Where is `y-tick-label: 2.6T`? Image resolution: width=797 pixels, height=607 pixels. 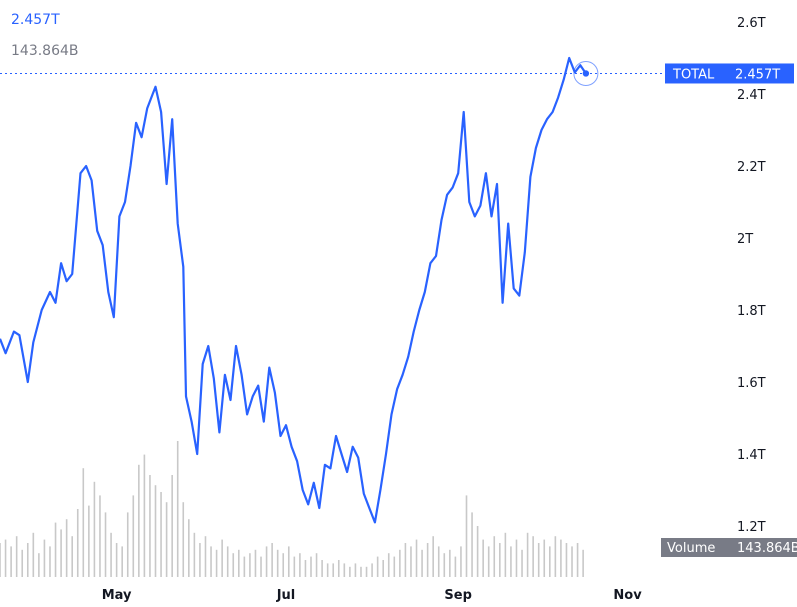 y-tick-label: 2.6T is located at coordinates (751, 23).